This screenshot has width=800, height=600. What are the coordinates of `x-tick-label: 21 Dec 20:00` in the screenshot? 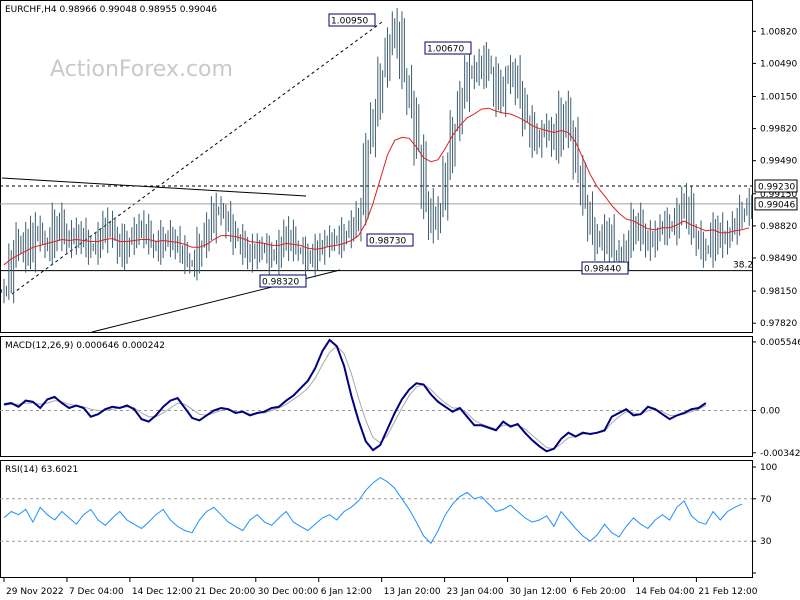 It's located at (225, 592).